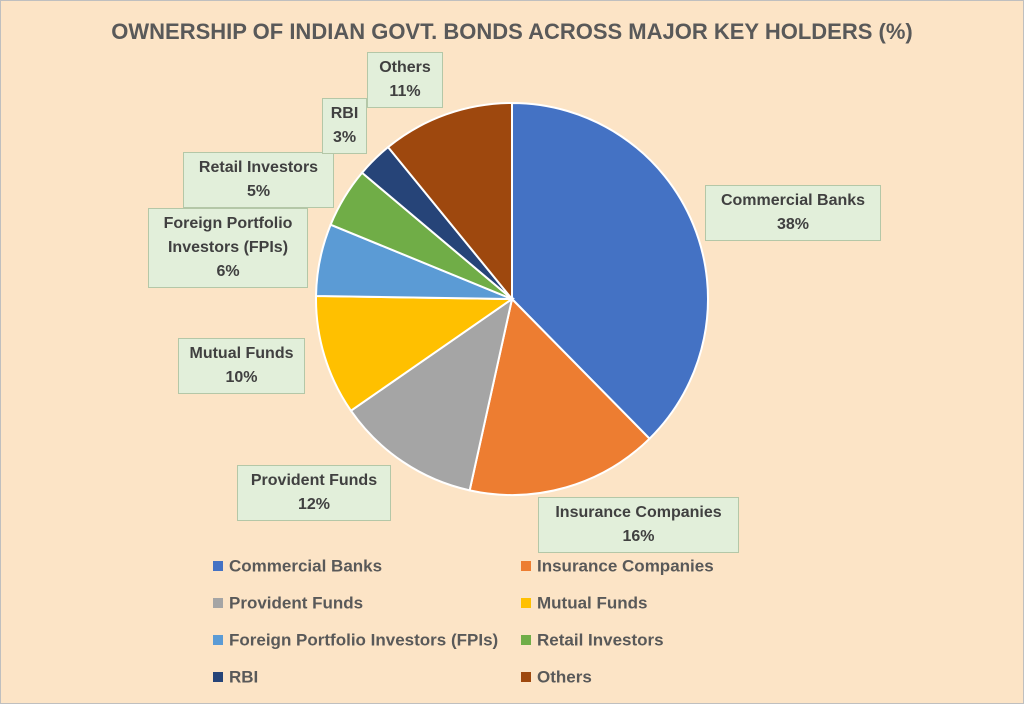 The image size is (1024, 704). Describe the element at coordinates (600, 639) in the screenshot. I see `legend-label: Retail Investors` at that location.